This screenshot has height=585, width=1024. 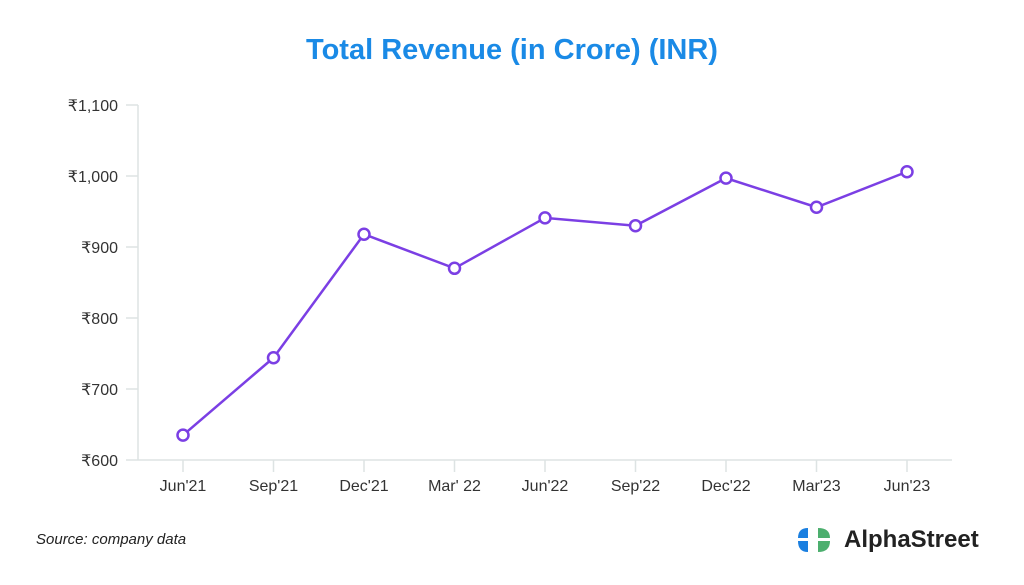 I want to click on x-tick-label: Sep'21, so click(x=273, y=486).